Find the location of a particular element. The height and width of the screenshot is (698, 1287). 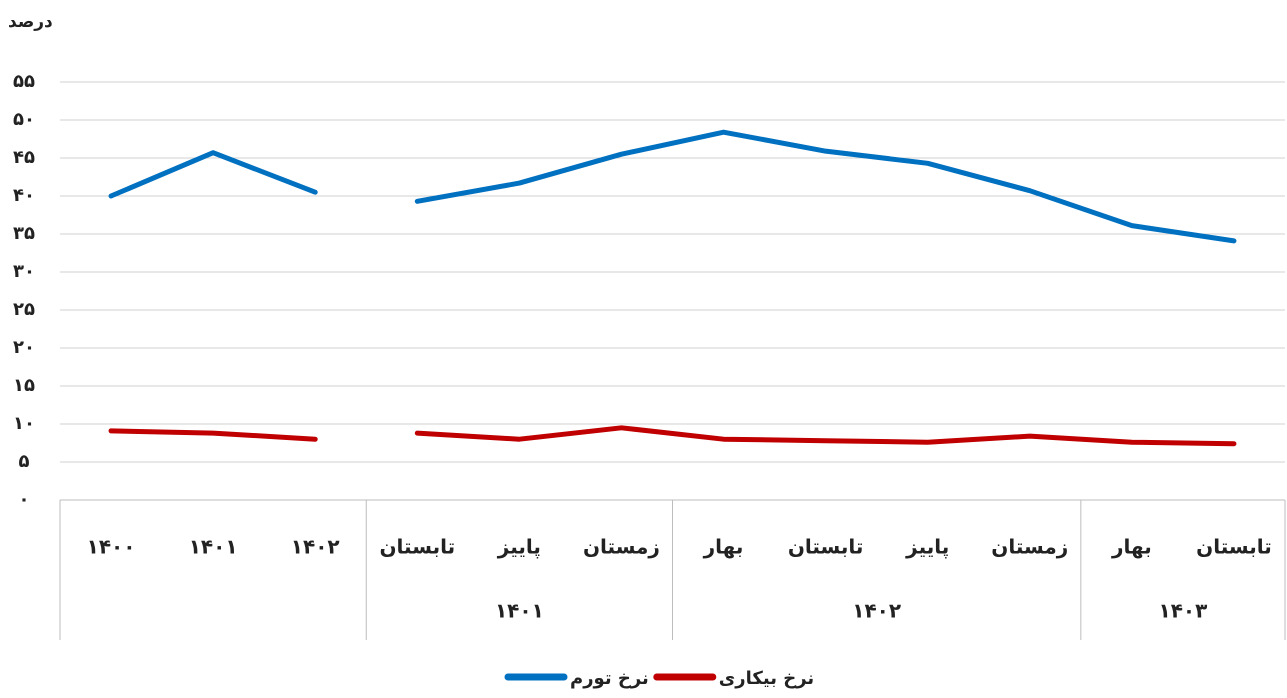

y-tick-label: ۵۵ is located at coordinates (24, 81).